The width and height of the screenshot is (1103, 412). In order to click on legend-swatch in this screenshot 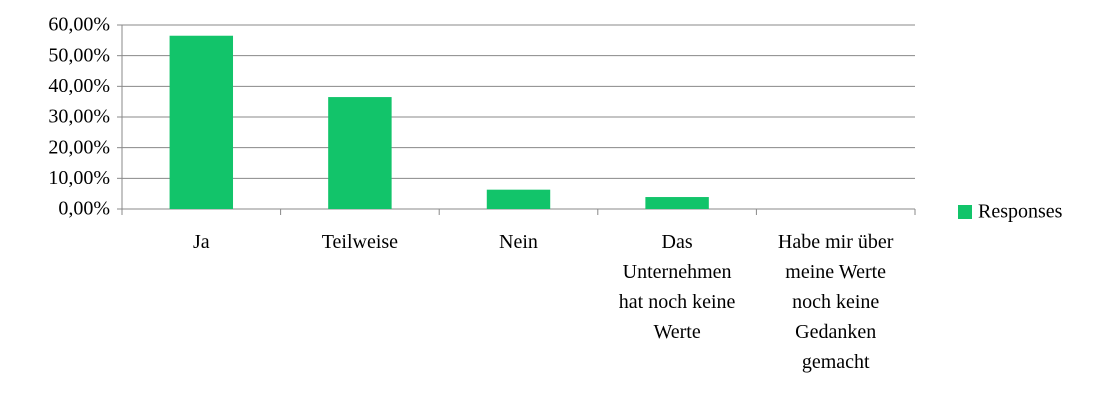, I will do `click(965, 212)`.